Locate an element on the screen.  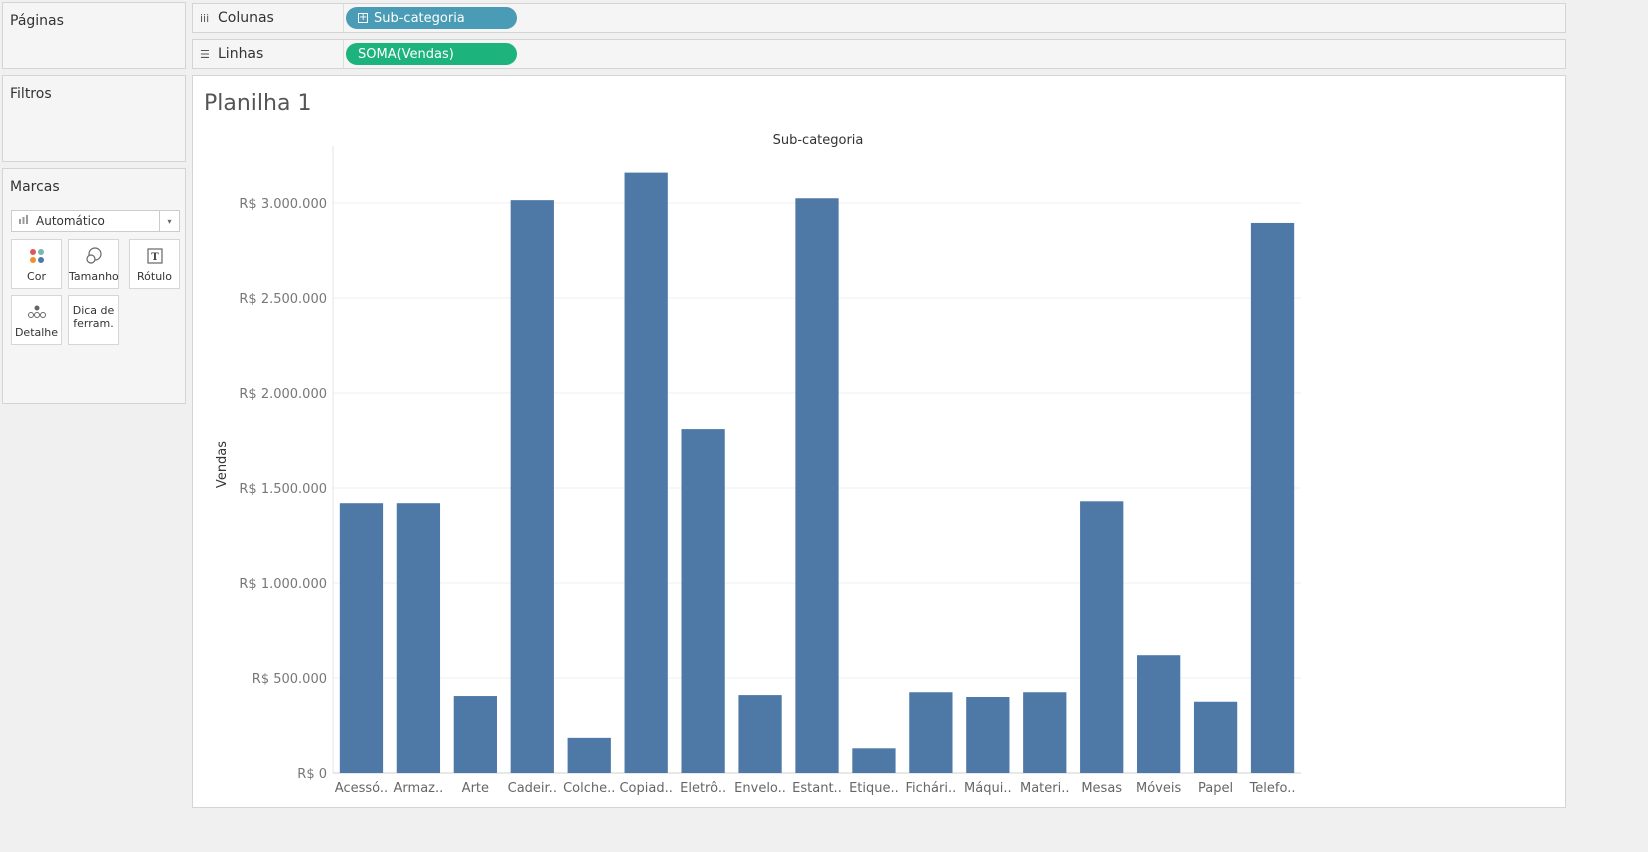
x-category-label: Fichári.. is located at coordinates (931, 788).